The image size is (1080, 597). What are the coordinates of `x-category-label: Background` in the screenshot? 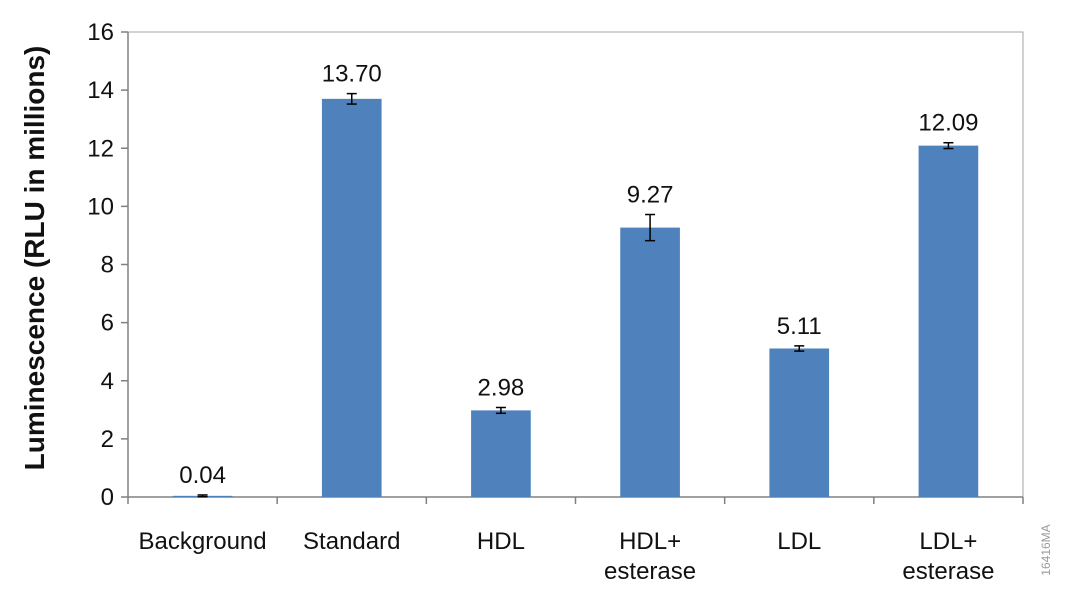 It's located at (203, 541).